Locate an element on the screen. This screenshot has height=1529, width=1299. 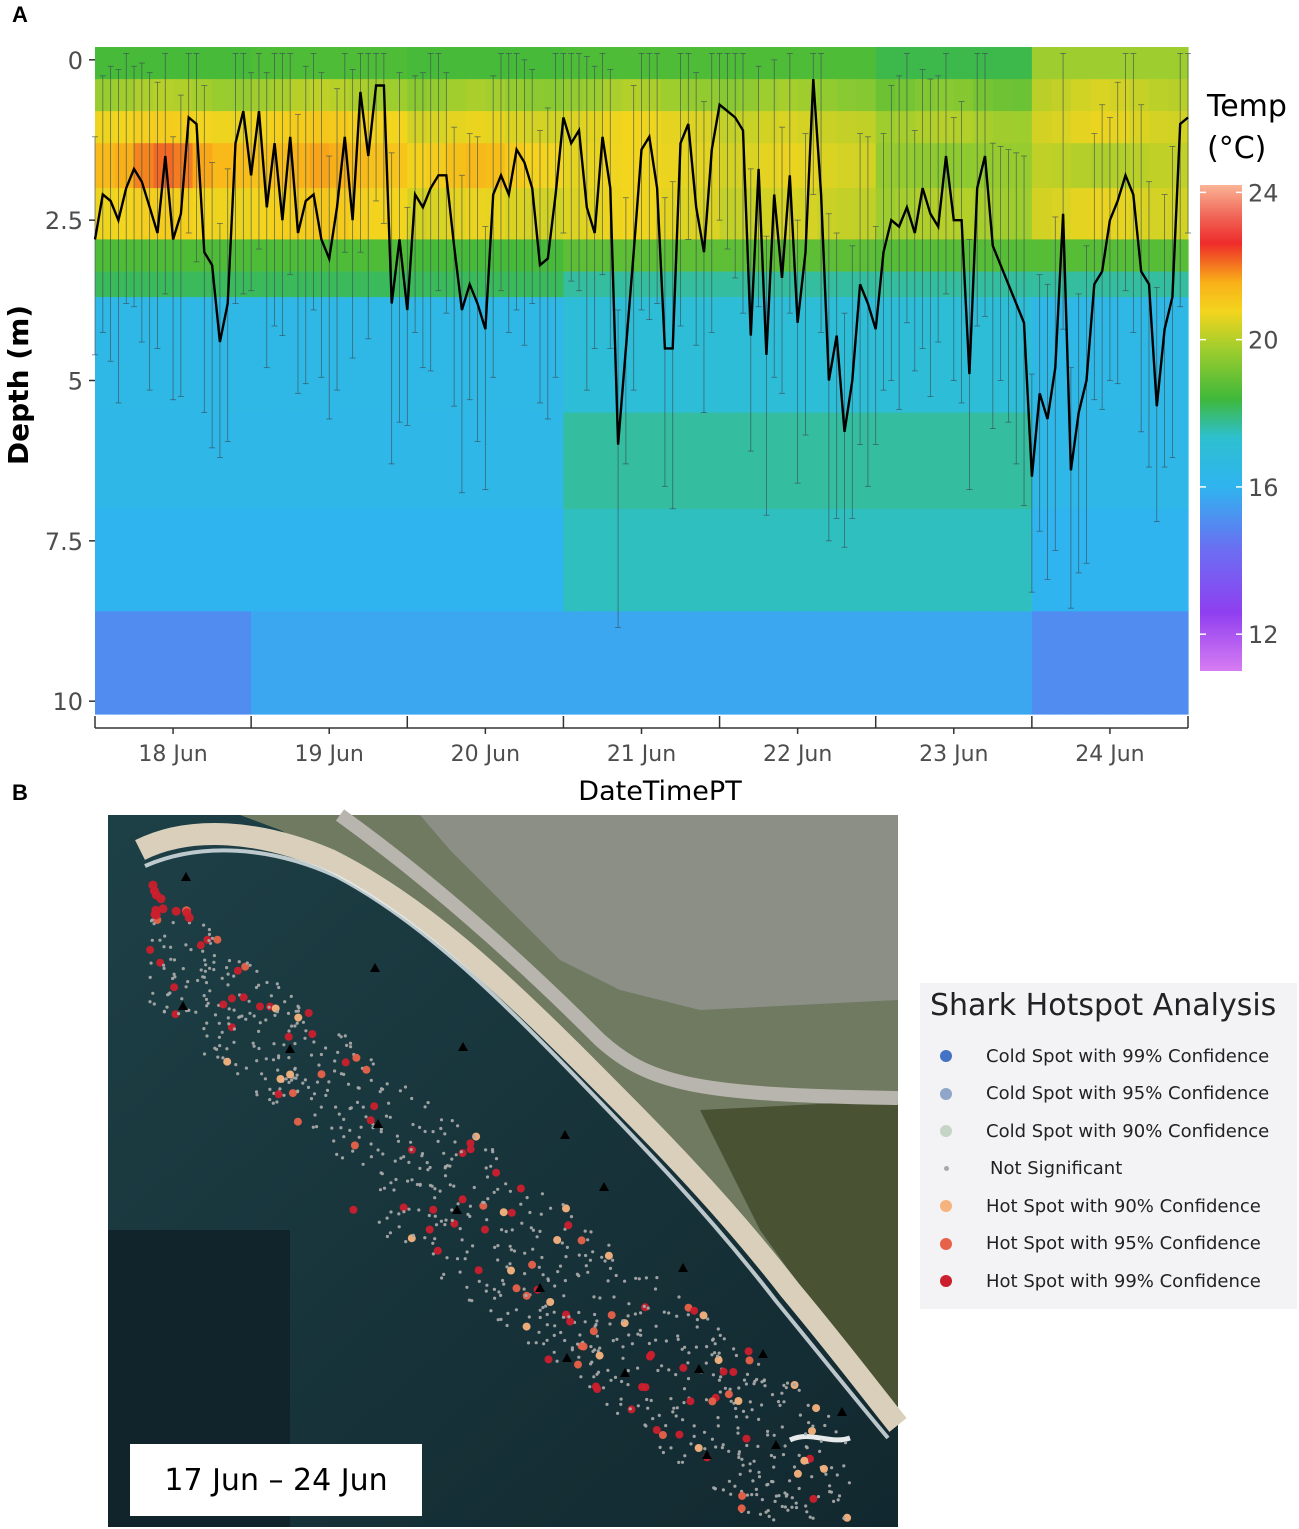
legend-label: Cold Spot with 95% Confidence is located at coordinates (1128, 1093).